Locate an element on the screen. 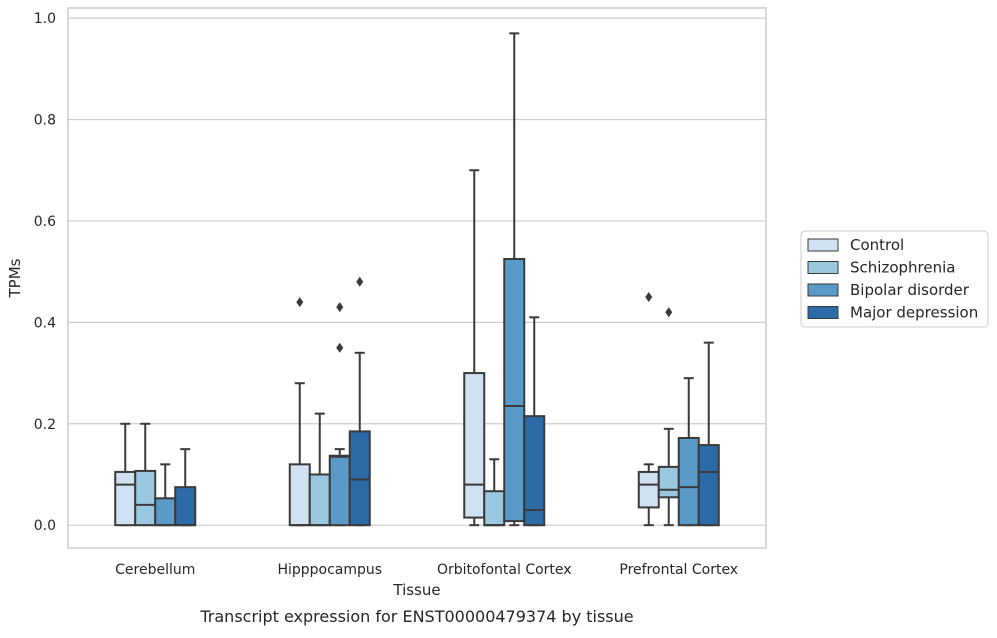 The height and width of the screenshot is (638, 997). y-tick-label: 0.8 is located at coordinates (45, 121).